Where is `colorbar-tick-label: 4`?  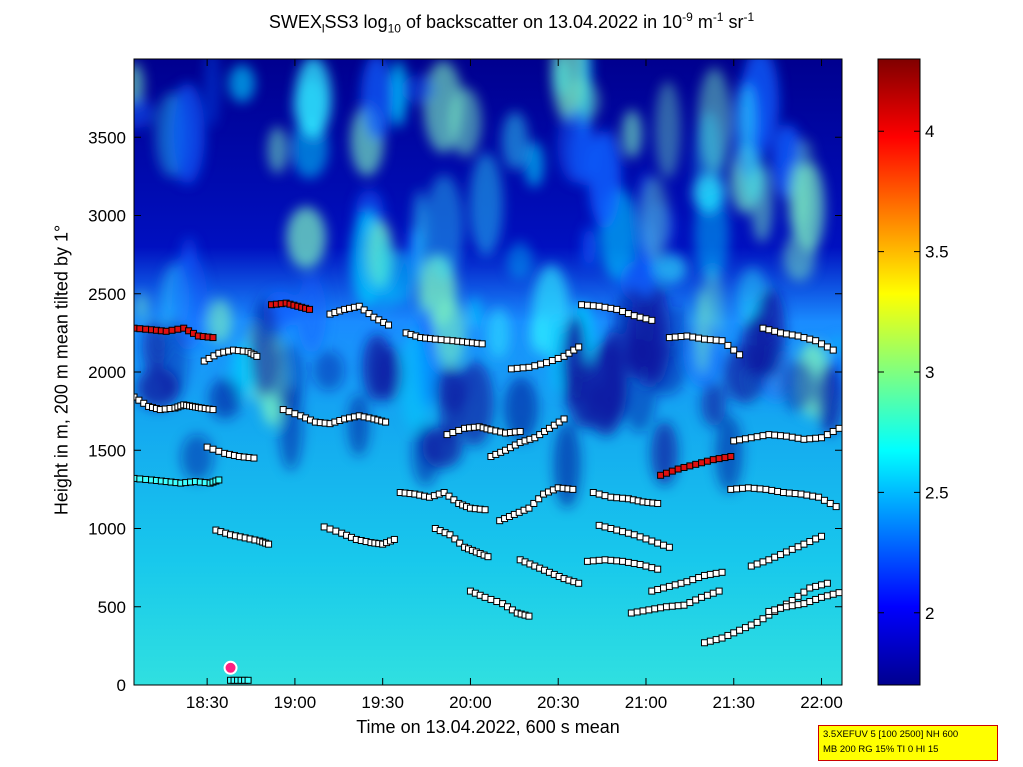 colorbar-tick-label: 4 is located at coordinates (929, 131).